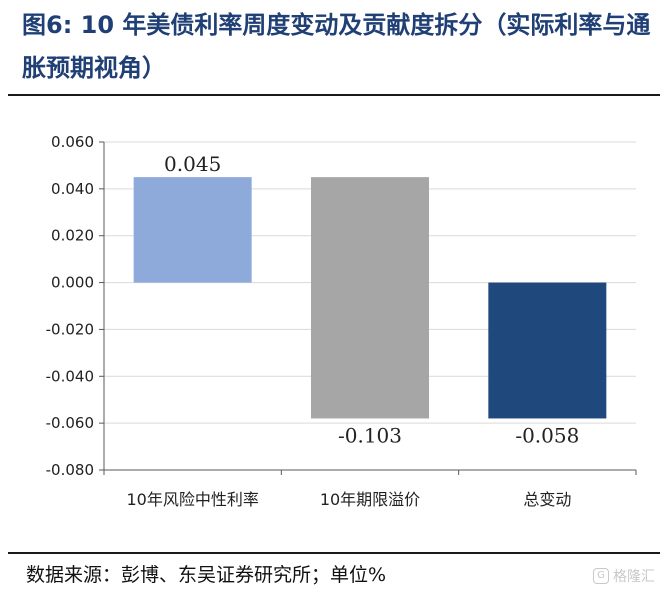 This screenshot has width=665, height=592. What do you see at coordinates (334, 95) in the screenshot?
I see `top-rule` at bounding box center [334, 95].